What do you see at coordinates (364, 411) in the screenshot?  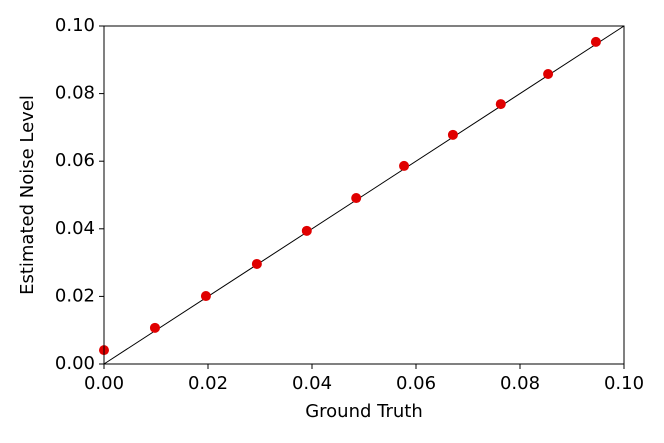 I see `x-axis-label: Ground Truth` at bounding box center [364, 411].